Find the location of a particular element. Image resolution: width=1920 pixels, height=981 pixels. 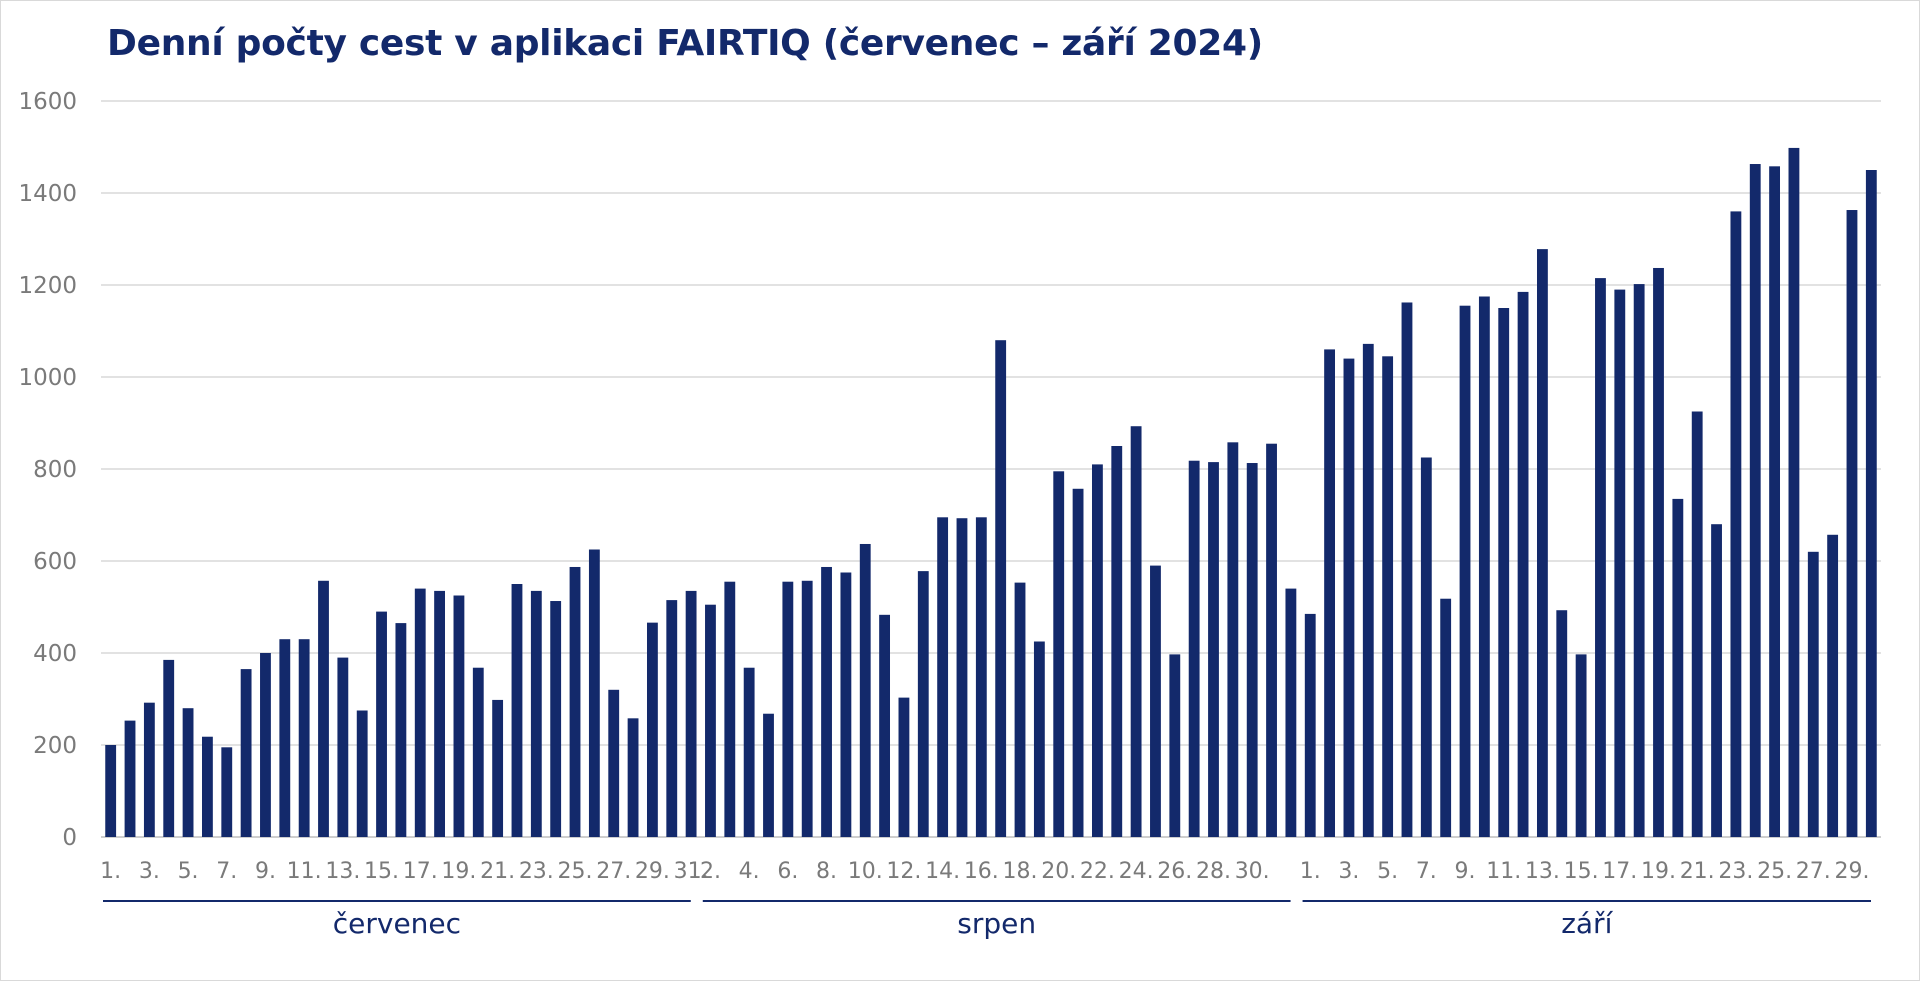

x-tick-label: 26. is located at coordinates (1174, 871).